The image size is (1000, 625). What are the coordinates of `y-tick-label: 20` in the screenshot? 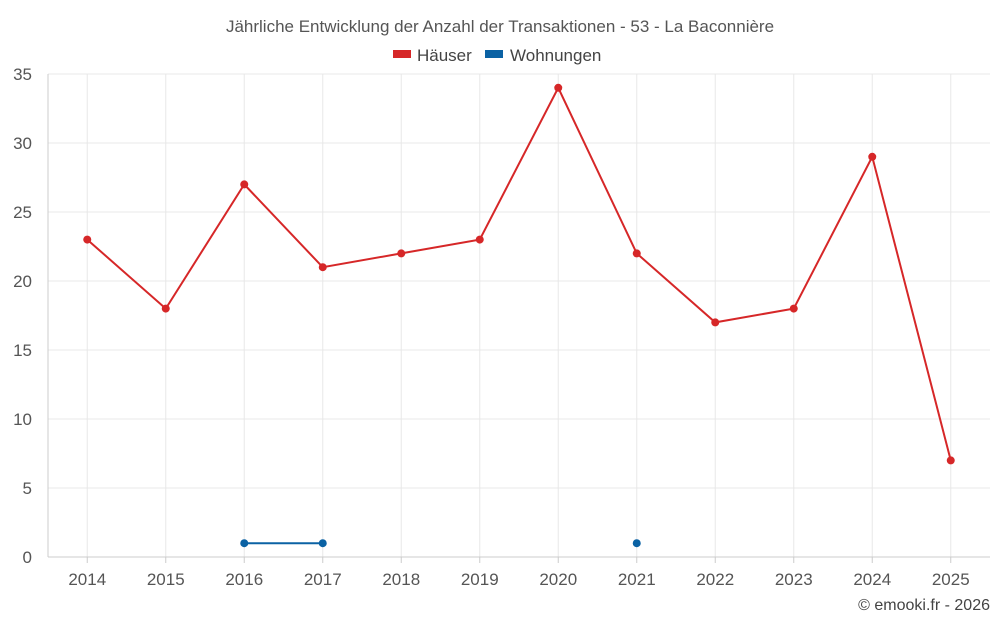 It's located at (22, 281).